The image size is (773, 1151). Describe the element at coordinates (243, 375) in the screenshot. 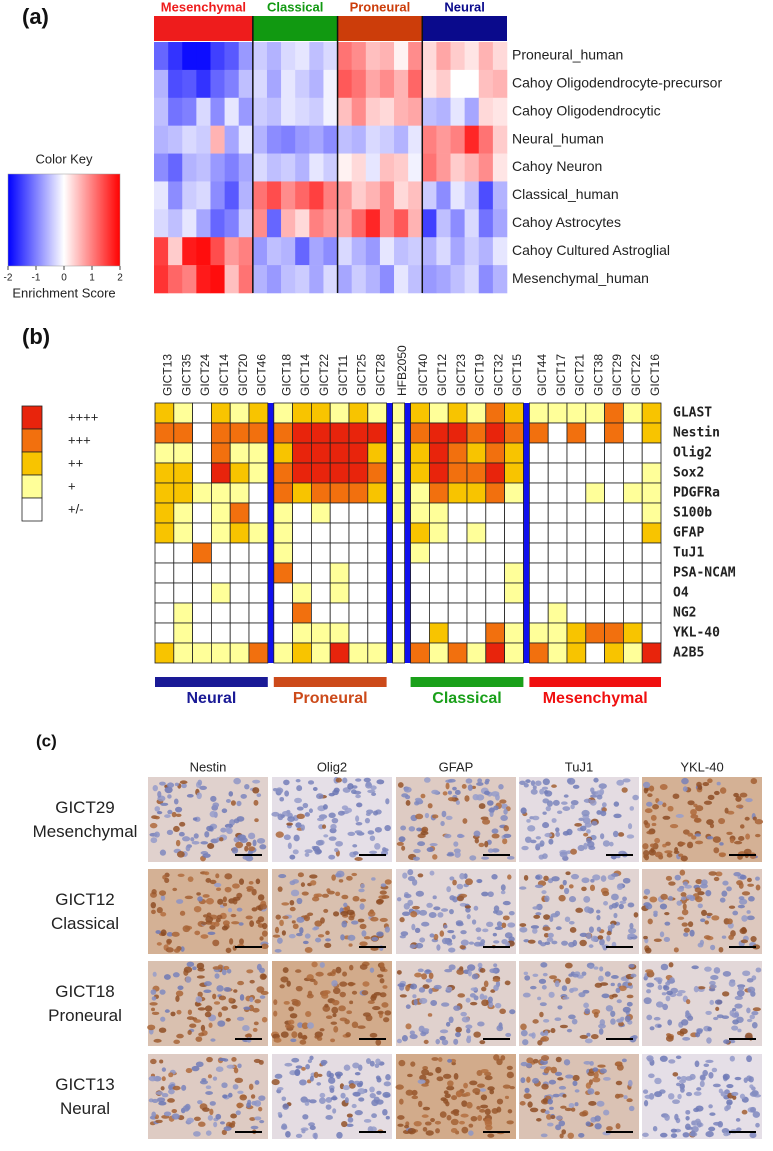

I see `column-label: GICT20` at that location.